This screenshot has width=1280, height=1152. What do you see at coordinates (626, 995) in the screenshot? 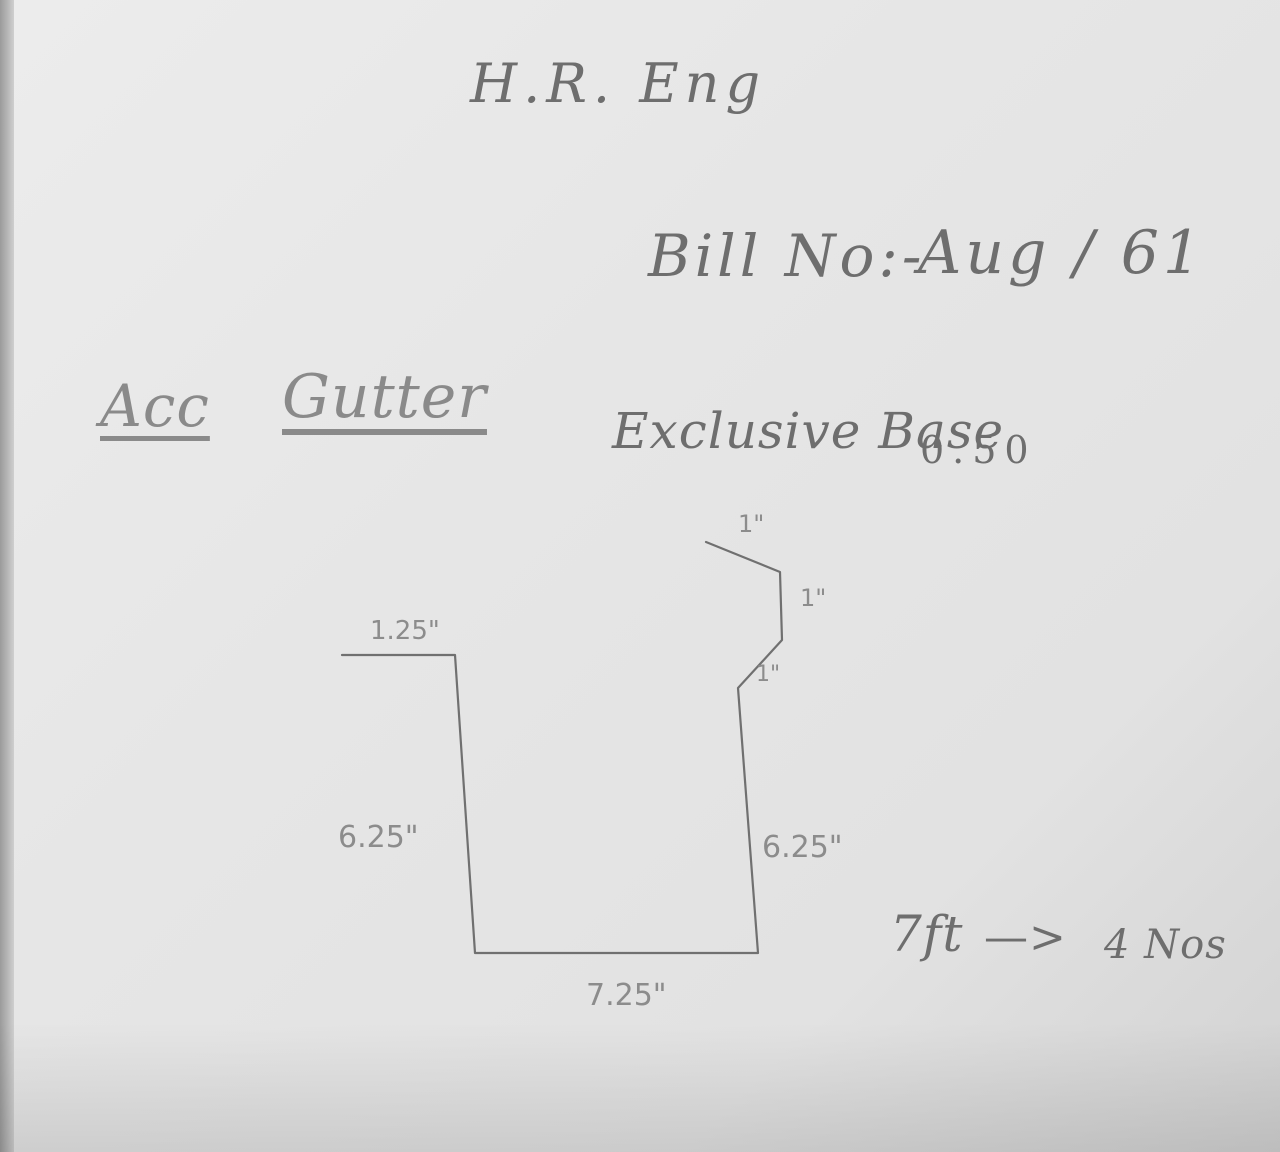
I see `dimension-bottom: 7.25"` at bounding box center [626, 995].